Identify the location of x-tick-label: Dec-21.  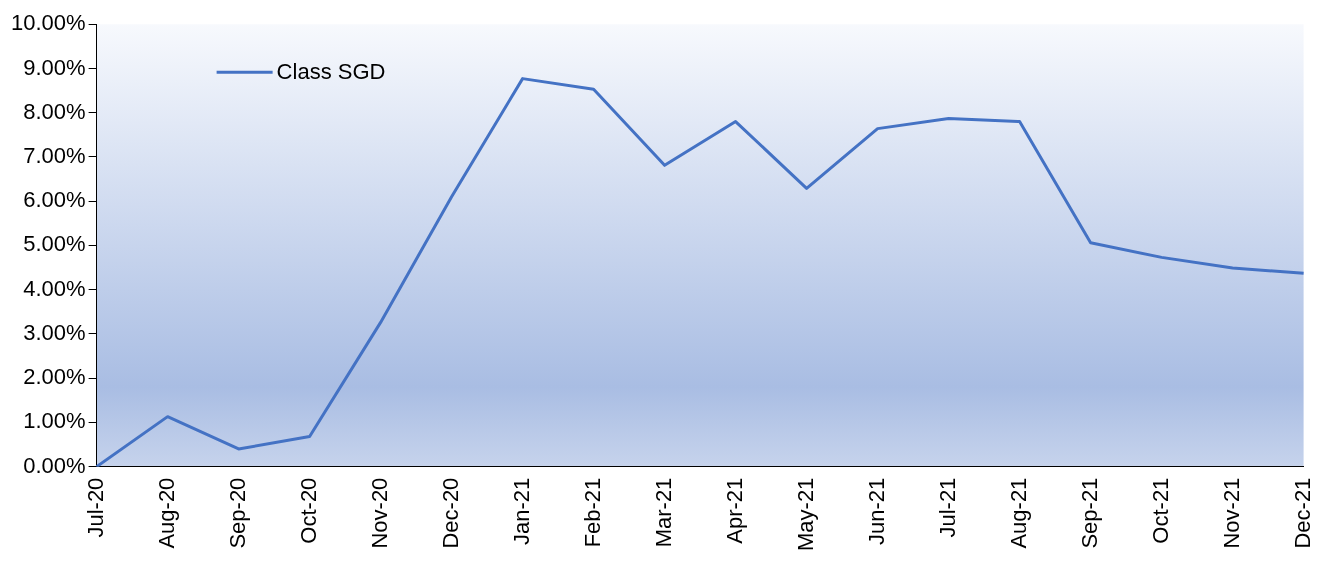
(1302, 513).